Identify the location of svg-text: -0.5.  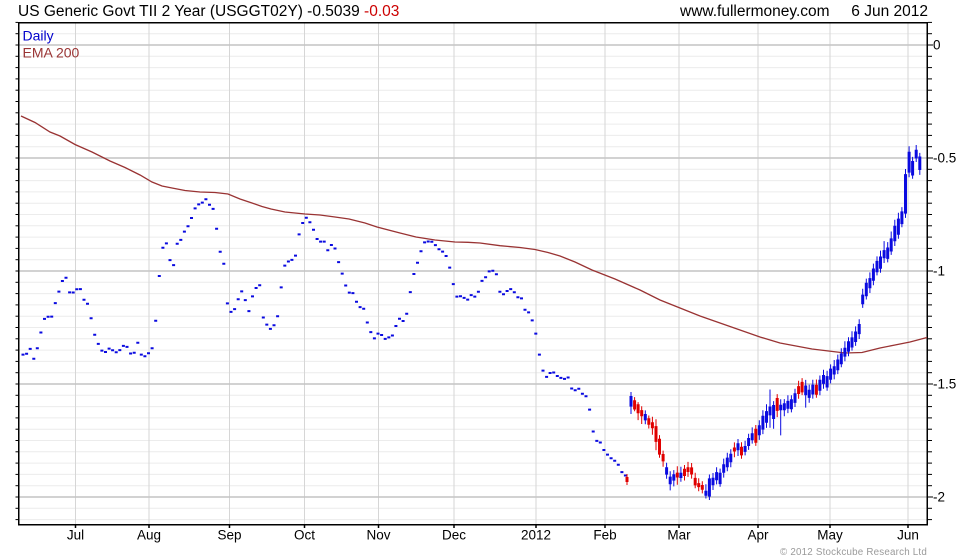
(944, 158).